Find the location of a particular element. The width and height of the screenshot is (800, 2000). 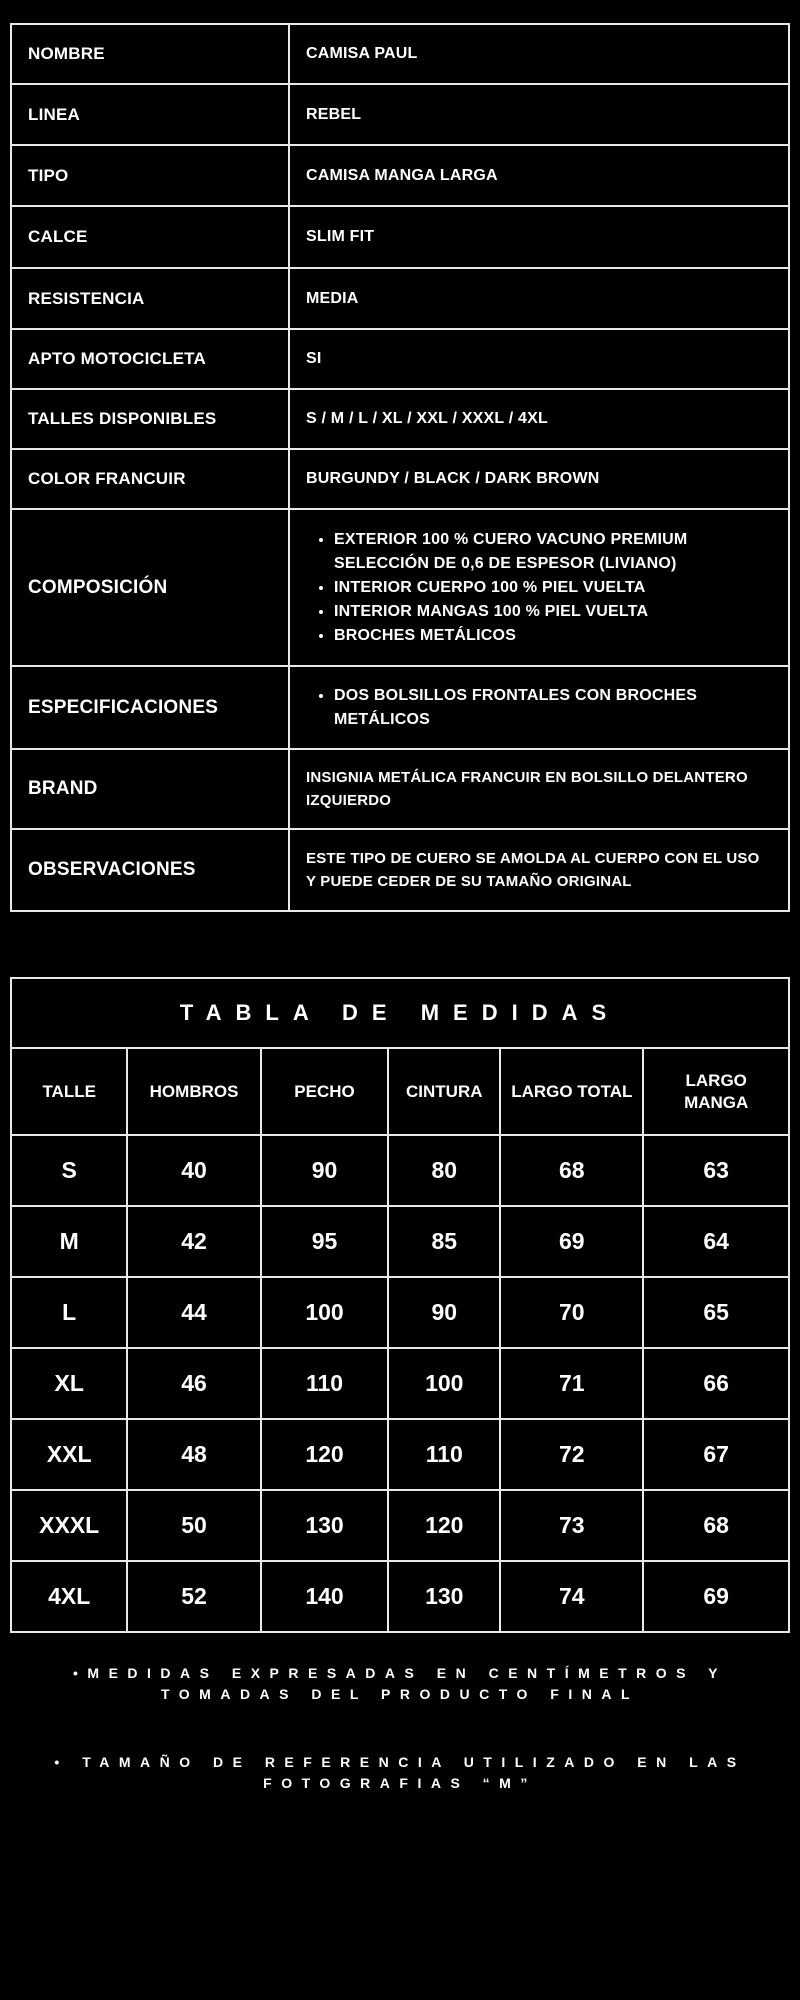

spec-label: RESISTENCIA is located at coordinates (150, 298).